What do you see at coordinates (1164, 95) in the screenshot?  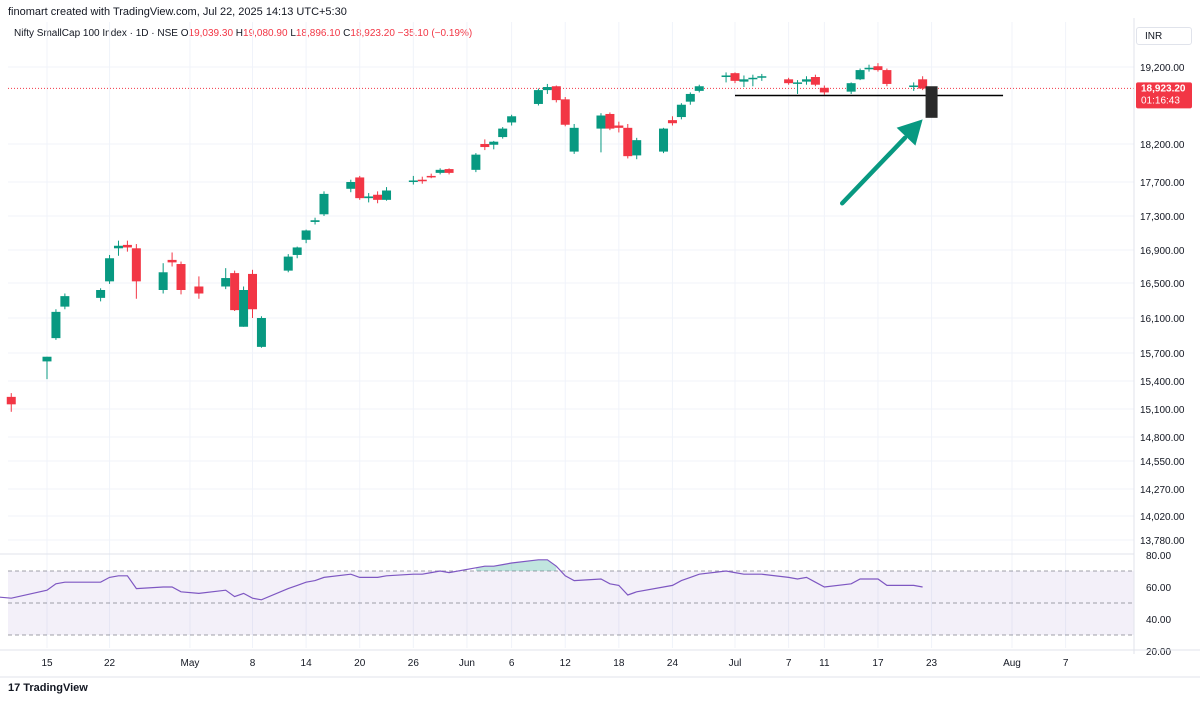 I see `last-price-tag` at bounding box center [1164, 95].